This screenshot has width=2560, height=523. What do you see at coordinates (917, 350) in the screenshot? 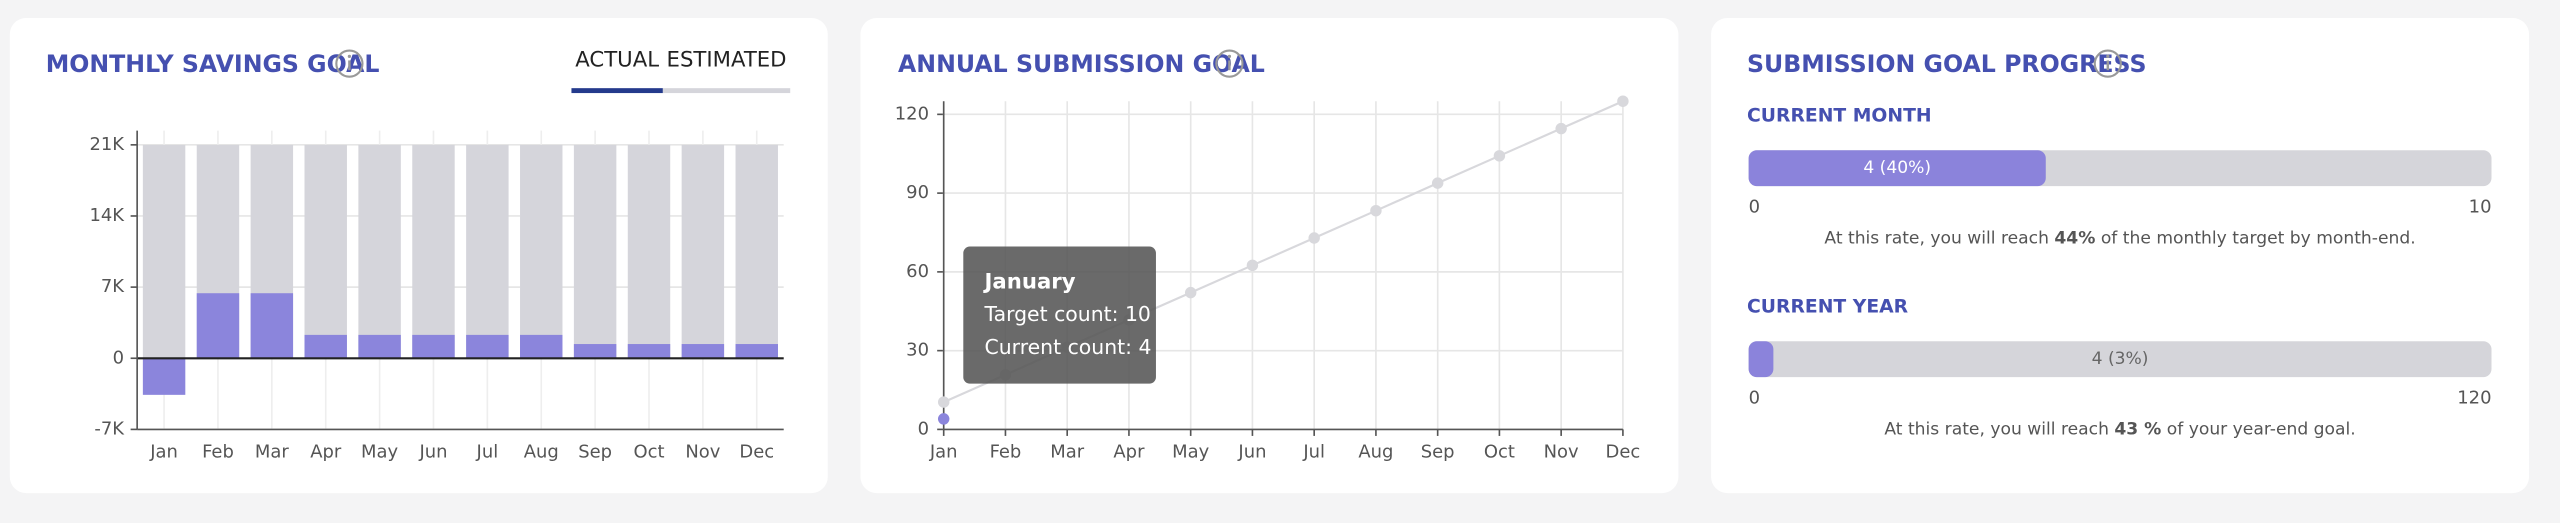
I see `y-tick-label: 30` at bounding box center [917, 350].